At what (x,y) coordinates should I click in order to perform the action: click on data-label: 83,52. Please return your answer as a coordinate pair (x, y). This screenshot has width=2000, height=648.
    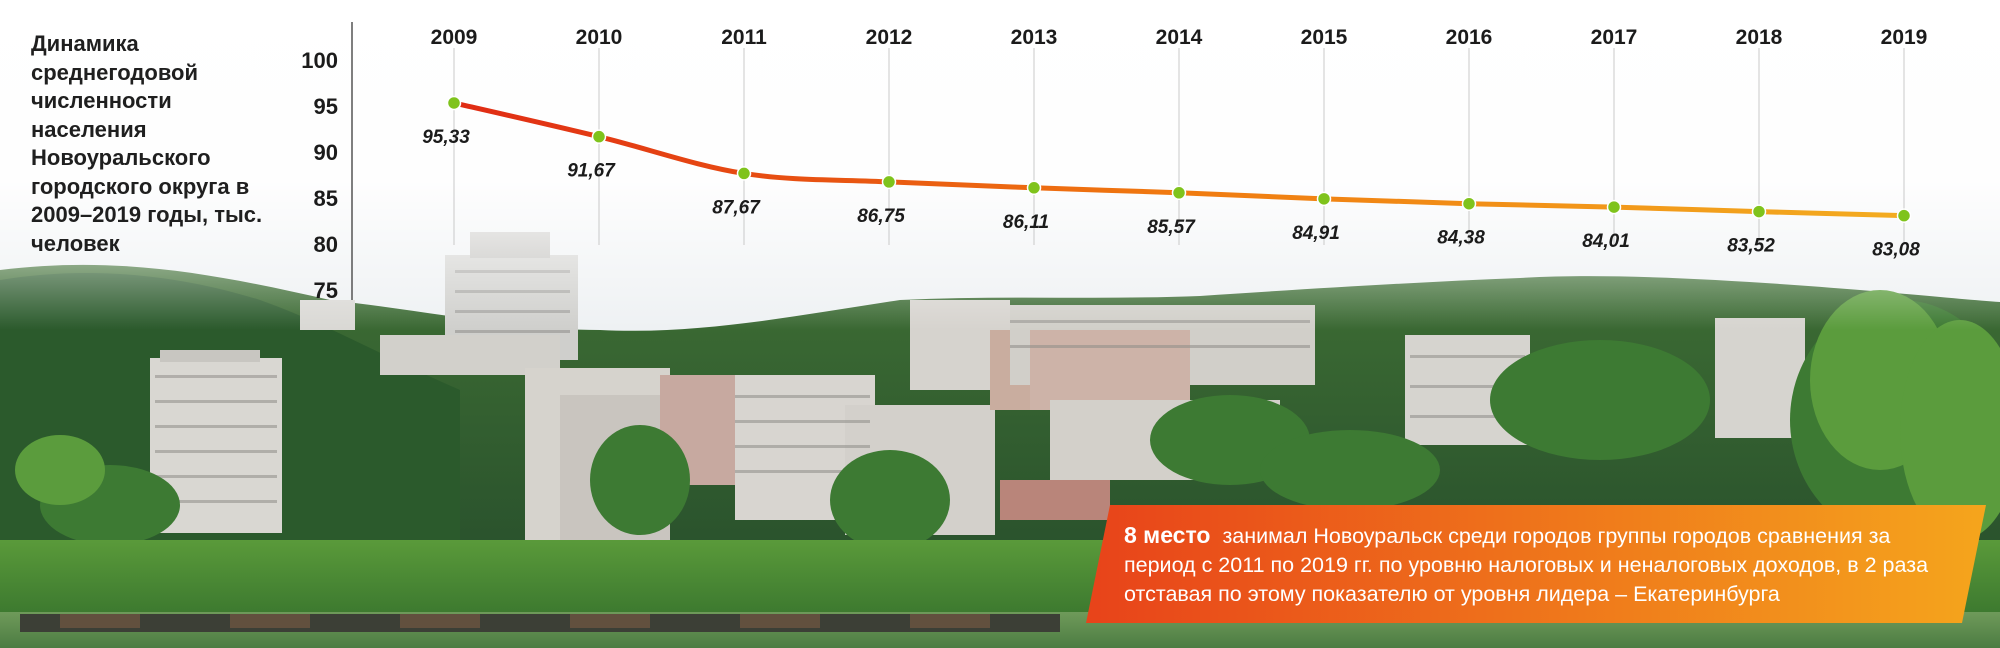
    Looking at the image, I should click on (1751, 246).